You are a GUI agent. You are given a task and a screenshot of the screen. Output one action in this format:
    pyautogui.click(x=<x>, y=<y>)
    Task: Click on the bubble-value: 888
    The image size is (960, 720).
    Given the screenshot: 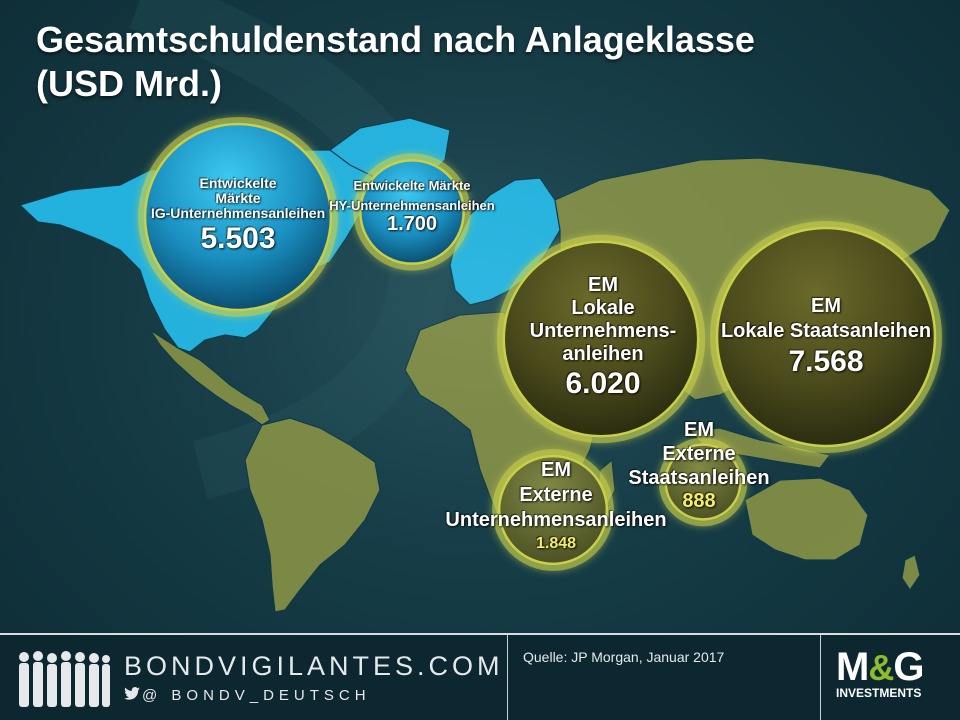 What is the action you would take?
    pyautogui.click(x=699, y=501)
    